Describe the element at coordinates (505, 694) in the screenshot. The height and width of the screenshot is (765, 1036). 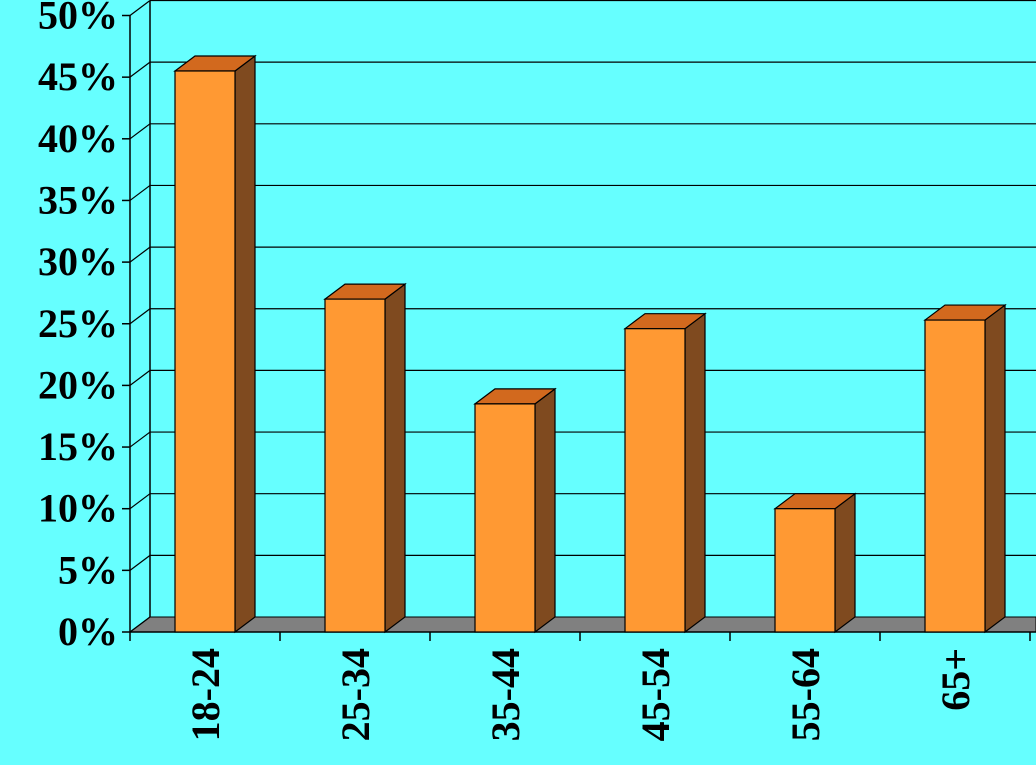
I see `x-category-label: 35-44` at that location.